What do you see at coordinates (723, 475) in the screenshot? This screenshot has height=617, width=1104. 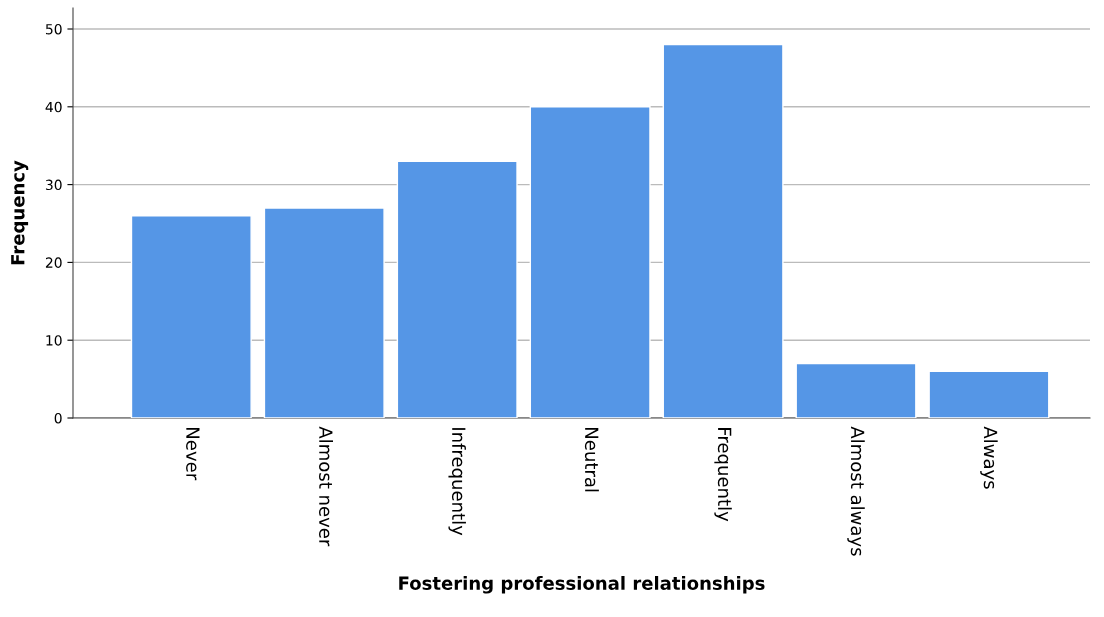 I see `x-tick-label: Frequently` at bounding box center [723, 475].